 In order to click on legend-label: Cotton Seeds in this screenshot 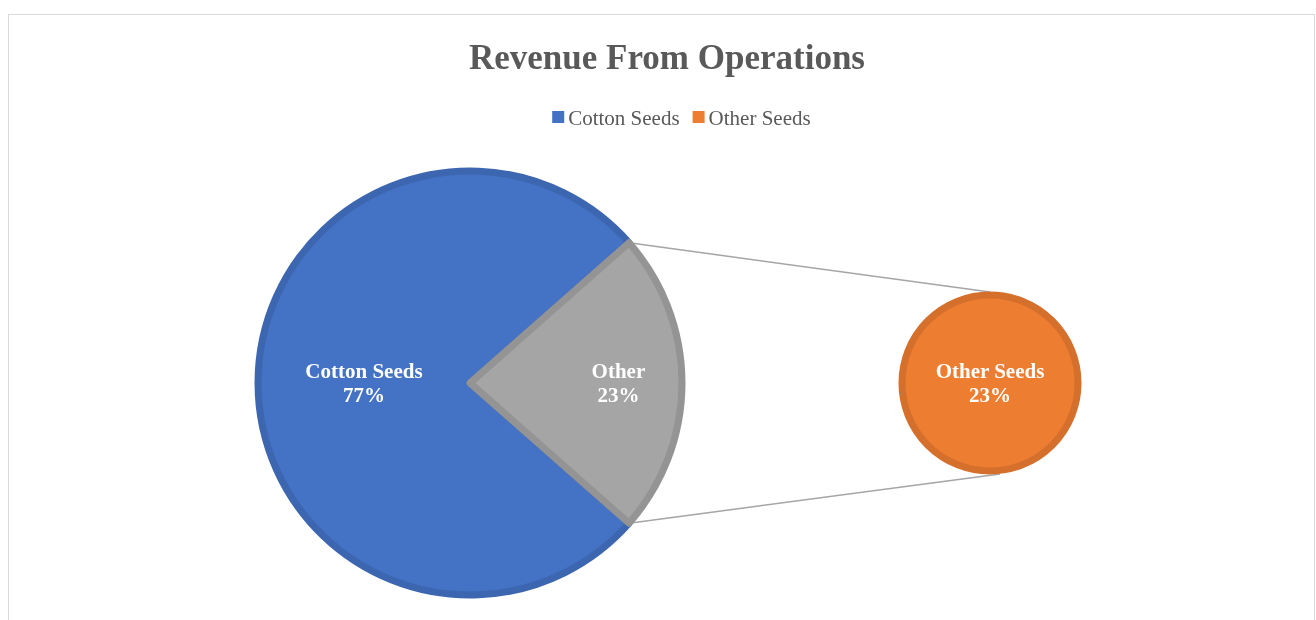, I will do `click(624, 118)`.